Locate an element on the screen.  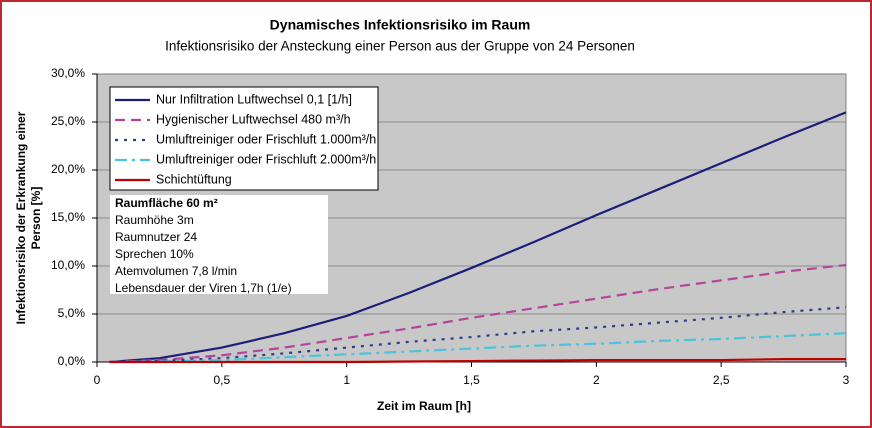
x-tick-label: 3 is located at coordinates (846, 380).